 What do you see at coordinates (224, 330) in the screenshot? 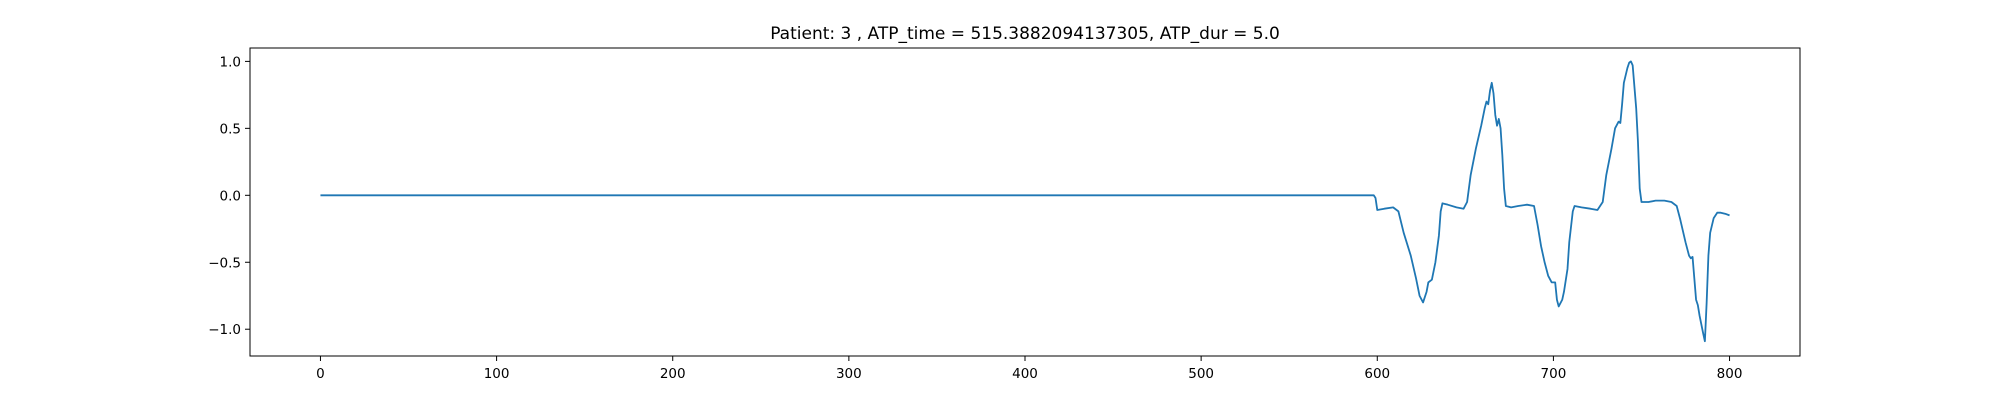
I see `y-tick-label: −1.0` at bounding box center [224, 330].